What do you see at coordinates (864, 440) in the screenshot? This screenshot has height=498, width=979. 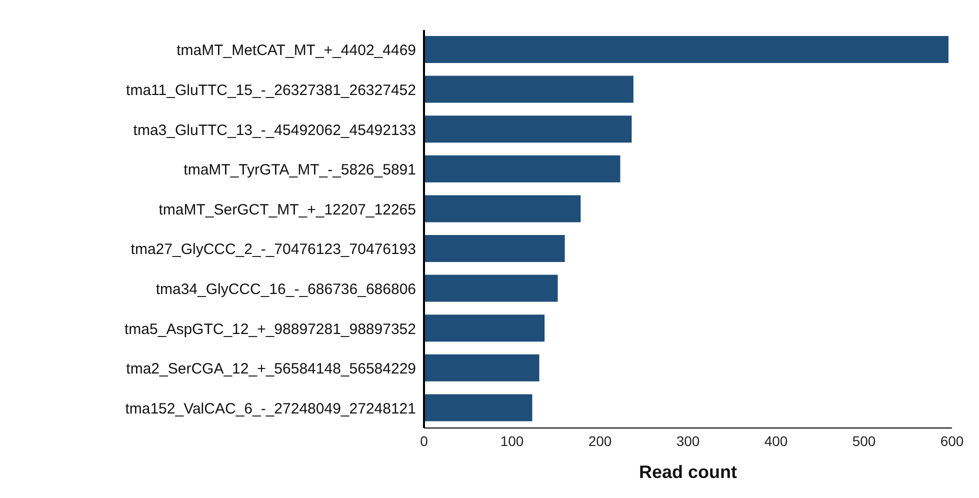 I see `x-tick-label: 500` at bounding box center [864, 440].